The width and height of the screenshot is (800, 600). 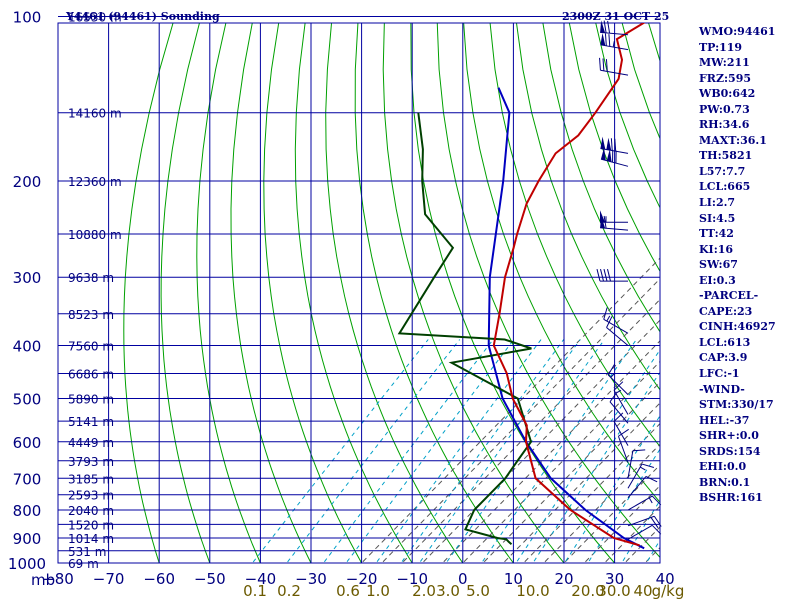 I want to click on pressure-tick-label: 200, so click(x=27, y=182).